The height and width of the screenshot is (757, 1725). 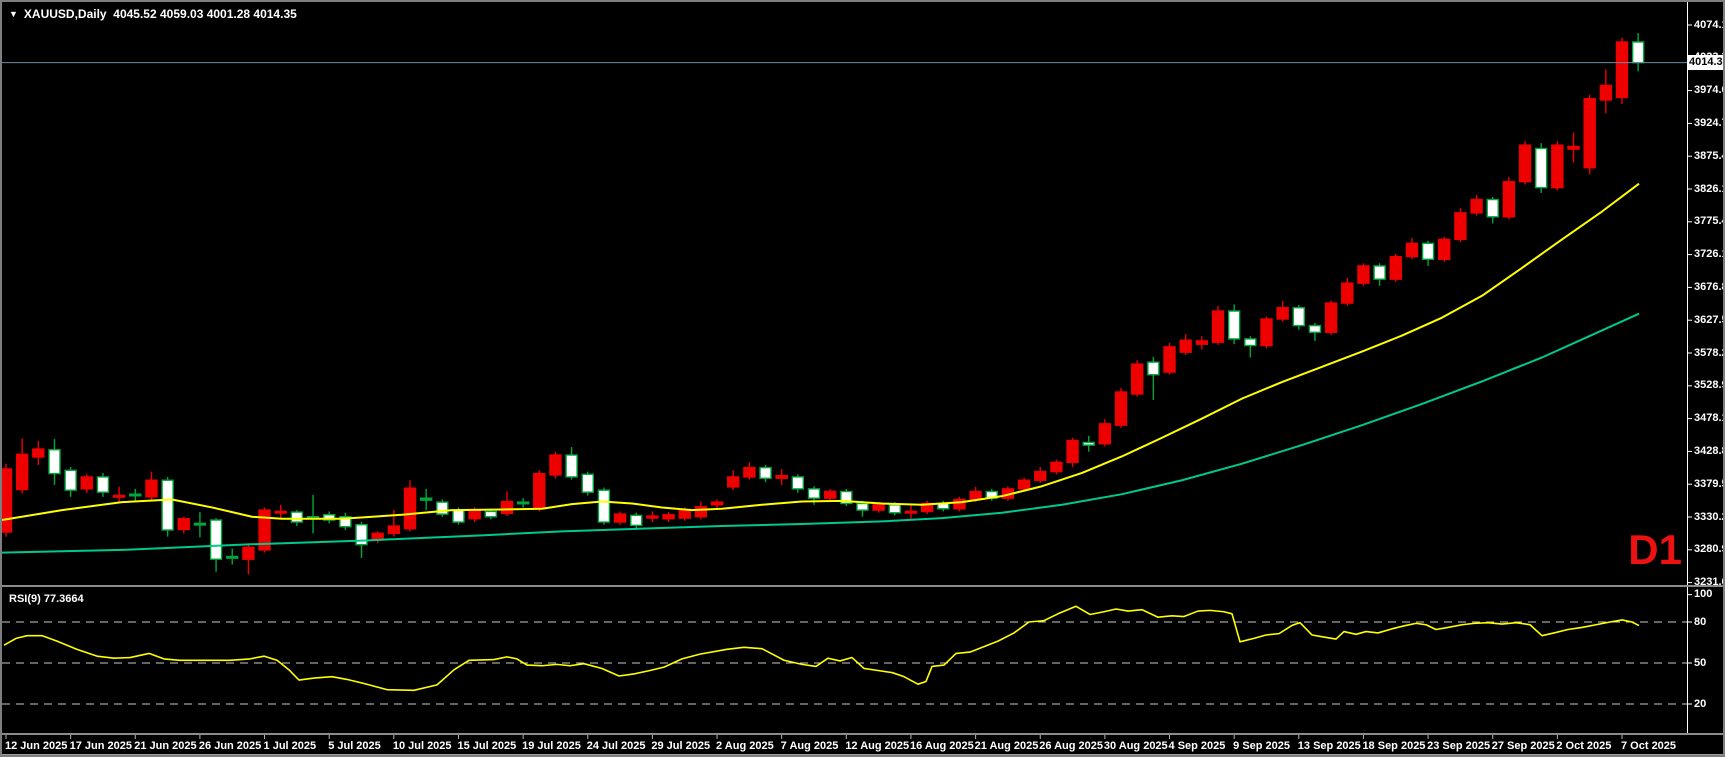 What do you see at coordinates (36, 746) in the screenshot?
I see `time-axis-label: 12 Jun 2025` at bounding box center [36, 746].